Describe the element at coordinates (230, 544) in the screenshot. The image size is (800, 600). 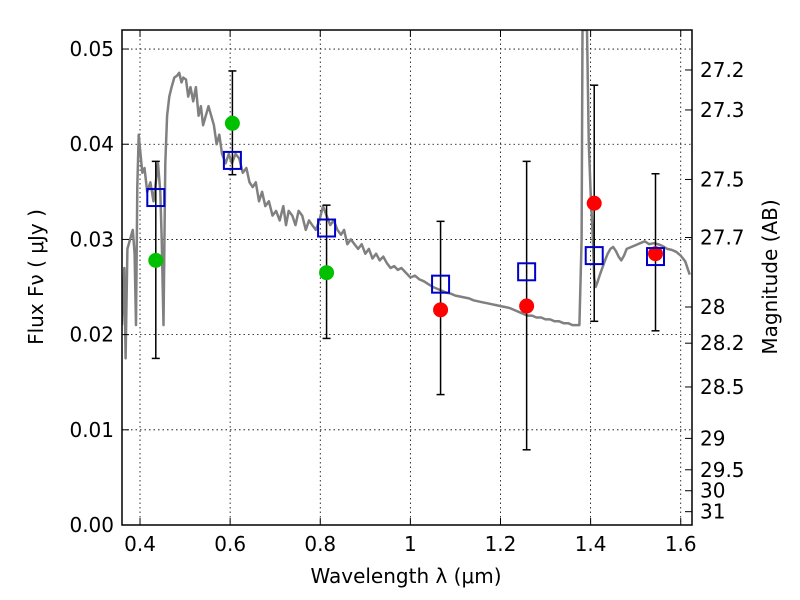
I see `x-tick-label: 0.6` at that location.